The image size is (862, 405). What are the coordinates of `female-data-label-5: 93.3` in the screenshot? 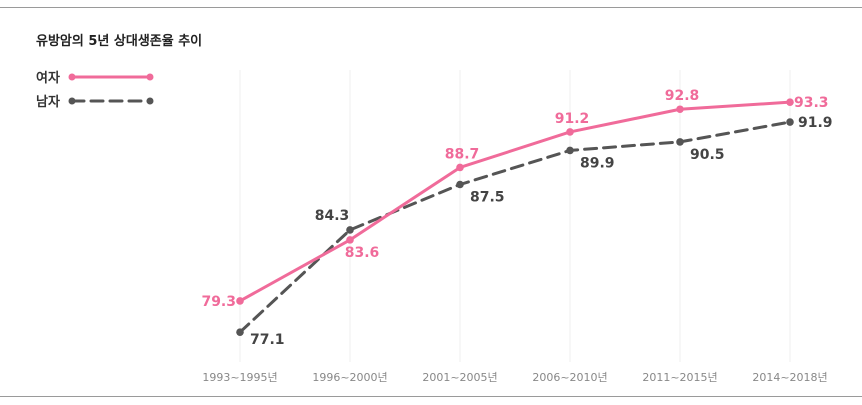 It's located at (811, 103).